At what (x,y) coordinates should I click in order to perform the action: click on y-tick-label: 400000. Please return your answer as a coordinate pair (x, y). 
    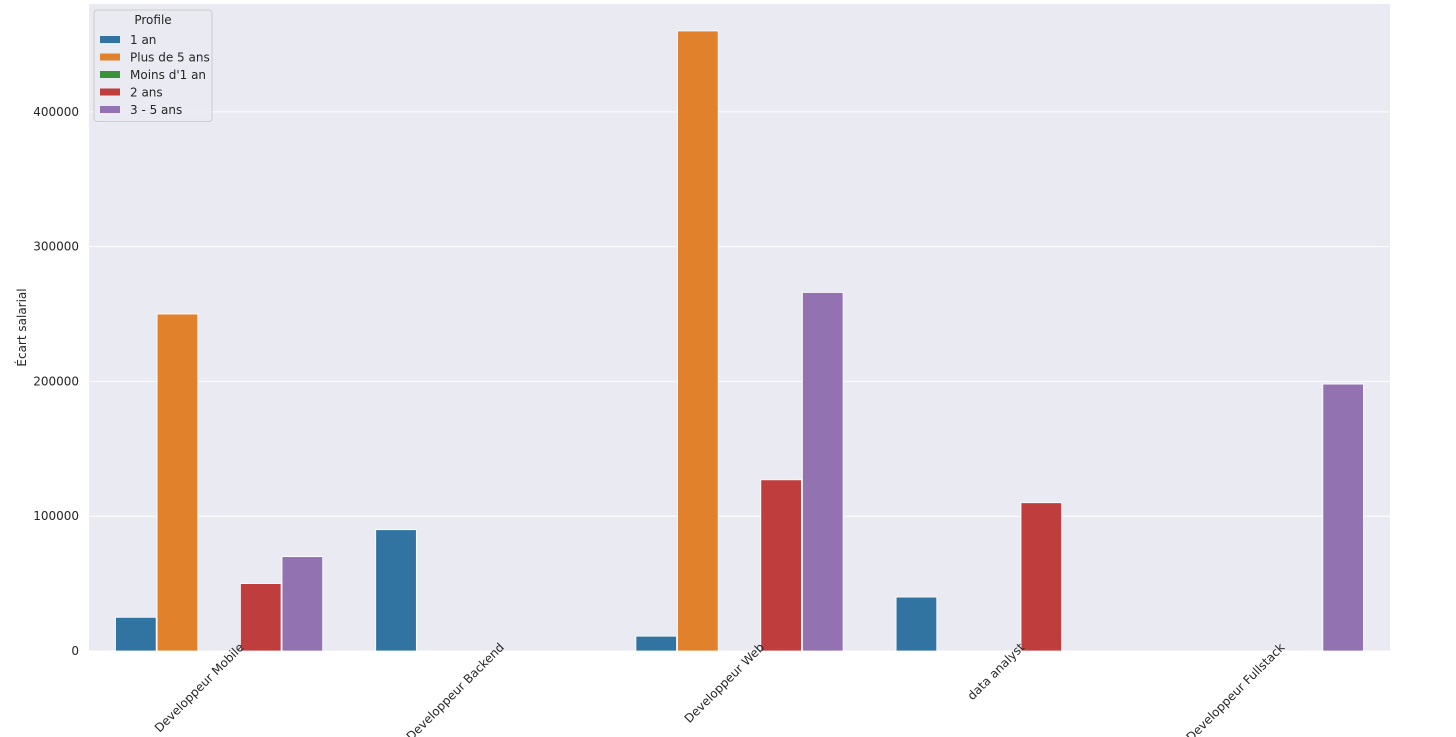
    Looking at the image, I should click on (56, 112).